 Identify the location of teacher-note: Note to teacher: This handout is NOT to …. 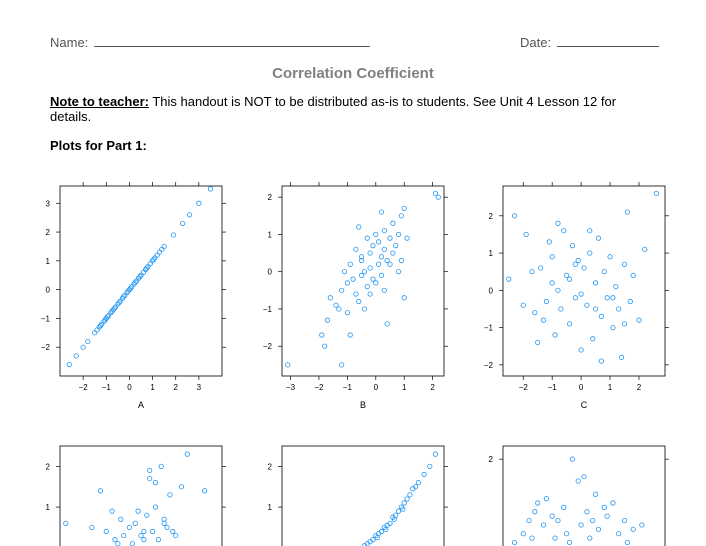
(350, 109).